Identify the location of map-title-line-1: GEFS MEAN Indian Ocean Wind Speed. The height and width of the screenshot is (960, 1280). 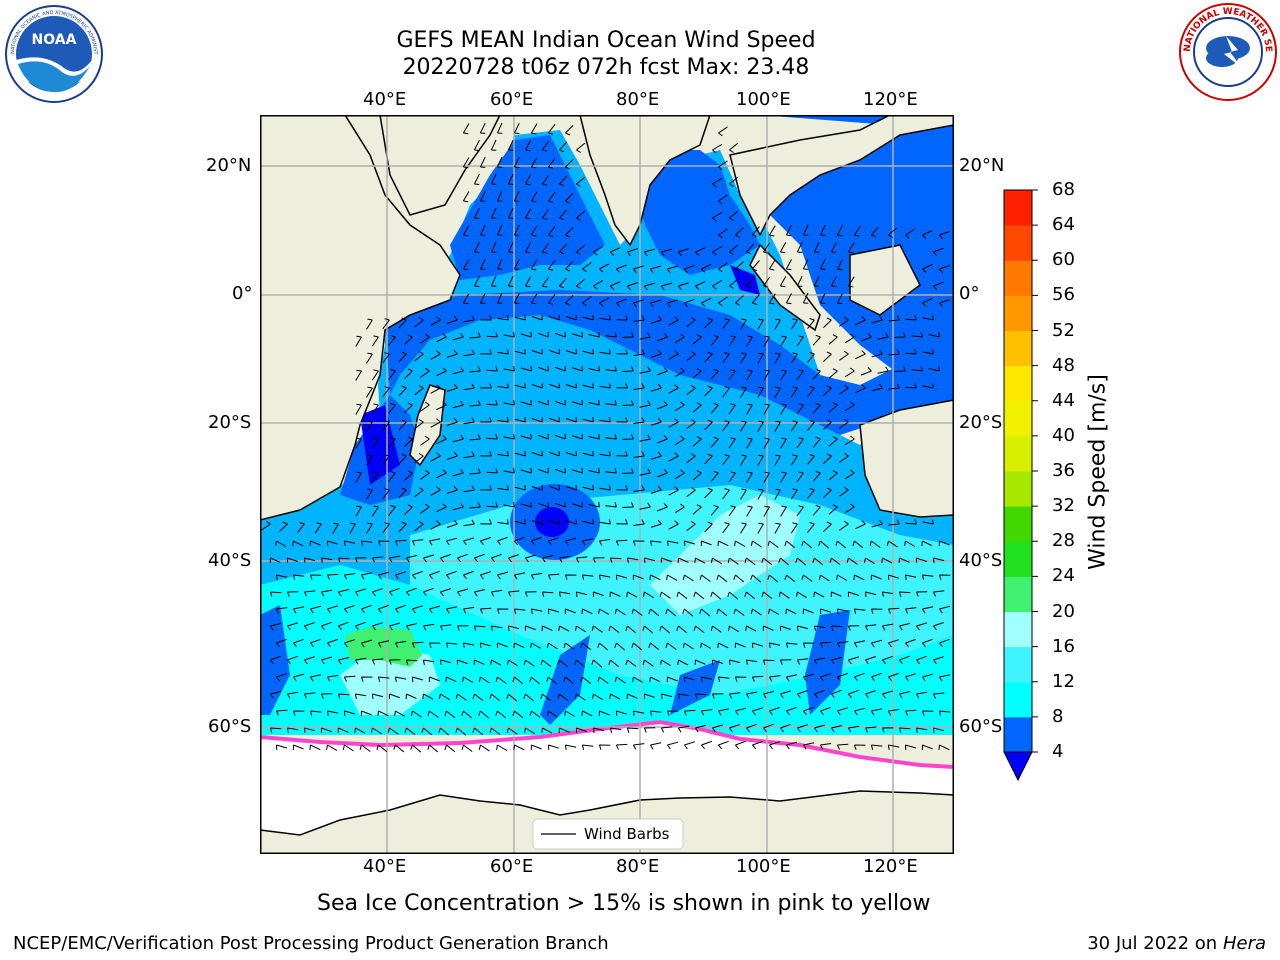
(606, 40).